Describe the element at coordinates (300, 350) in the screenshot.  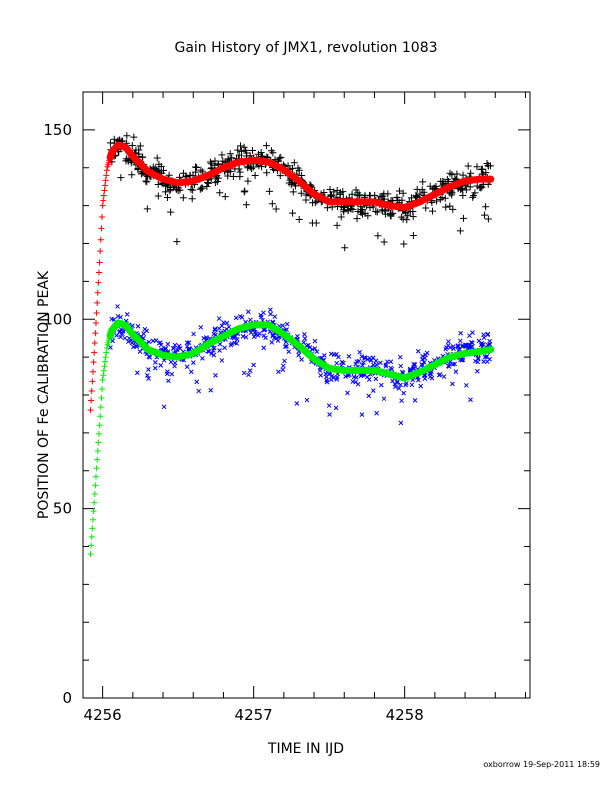
I see `lower-fit-line` at that location.